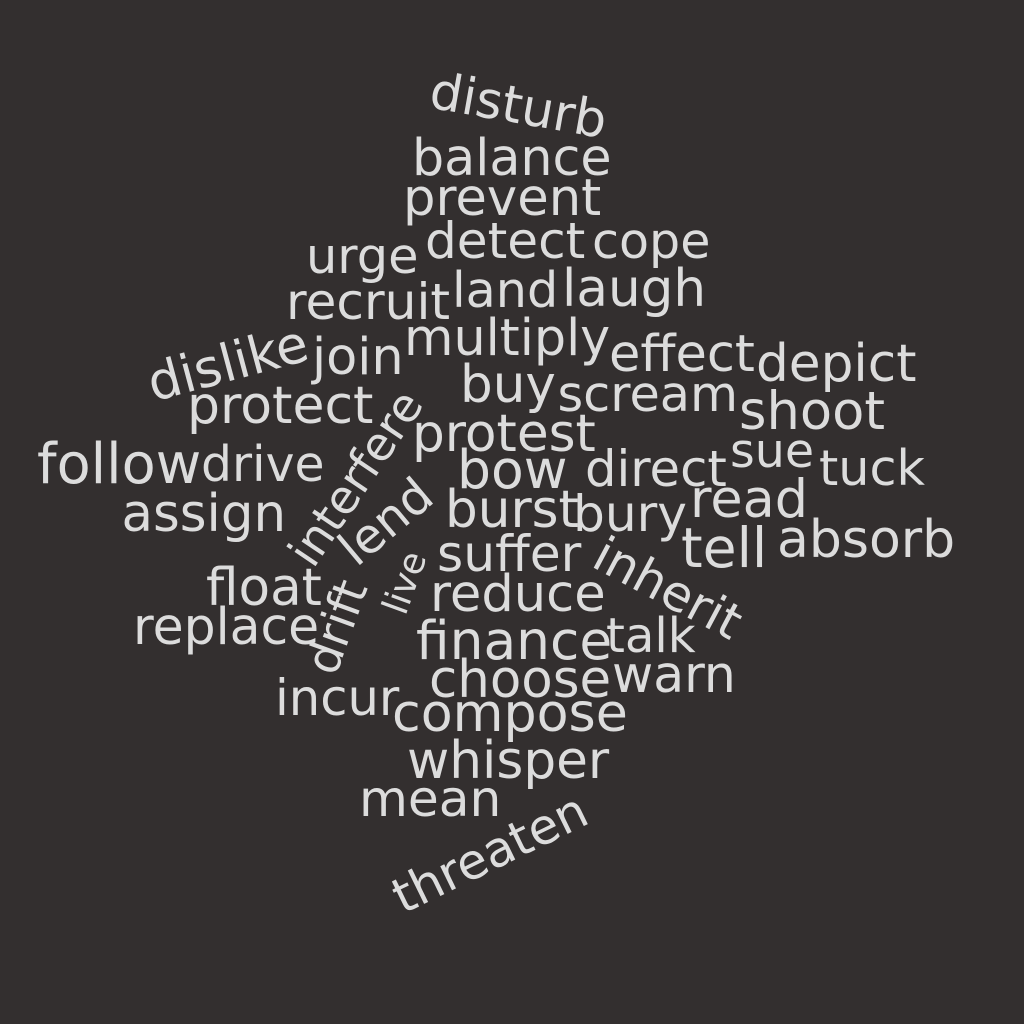  What do you see at coordinates (651, 240) in the screenshot?
I see `word-cope: cope` at bounding box center [651, 240].